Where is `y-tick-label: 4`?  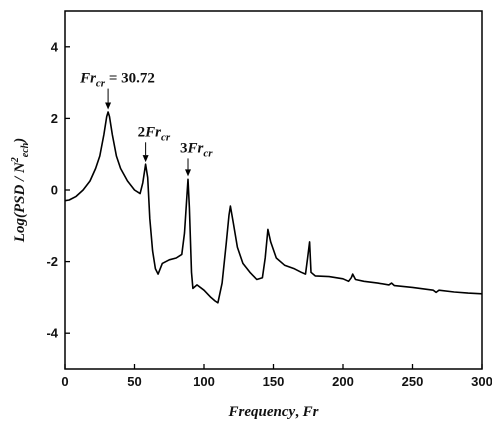 y-tick-label: 4 is located at coordinates (55, 46).